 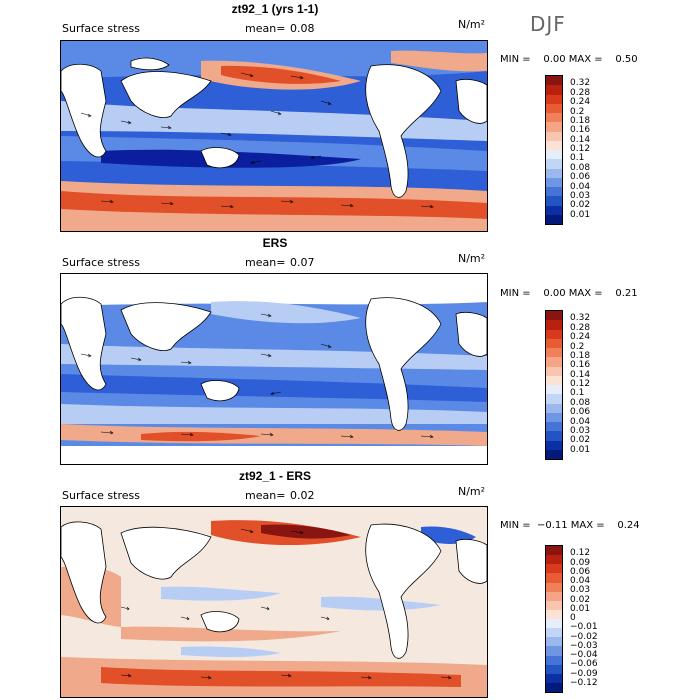 What do you see at coordinates (570, 525) in the screenshot?
I see `minmax-label: MIN = −0.11 MAX = 0.24` at bounding box center [570, 525].